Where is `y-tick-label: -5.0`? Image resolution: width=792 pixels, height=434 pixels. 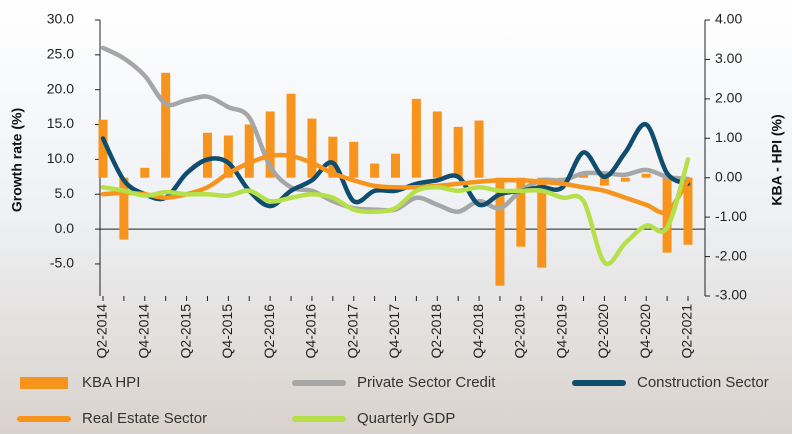 y-tick-label: -5.0 is located at coordinates (62, 263).